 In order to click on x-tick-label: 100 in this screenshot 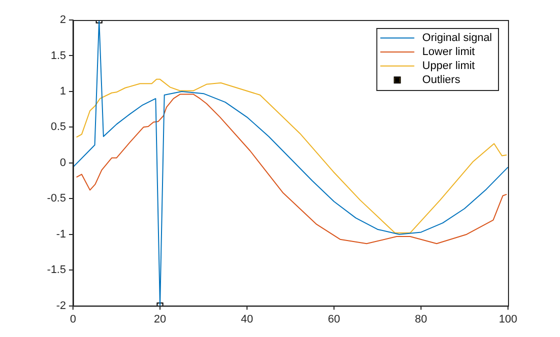, I will do `click(508, 319)`.